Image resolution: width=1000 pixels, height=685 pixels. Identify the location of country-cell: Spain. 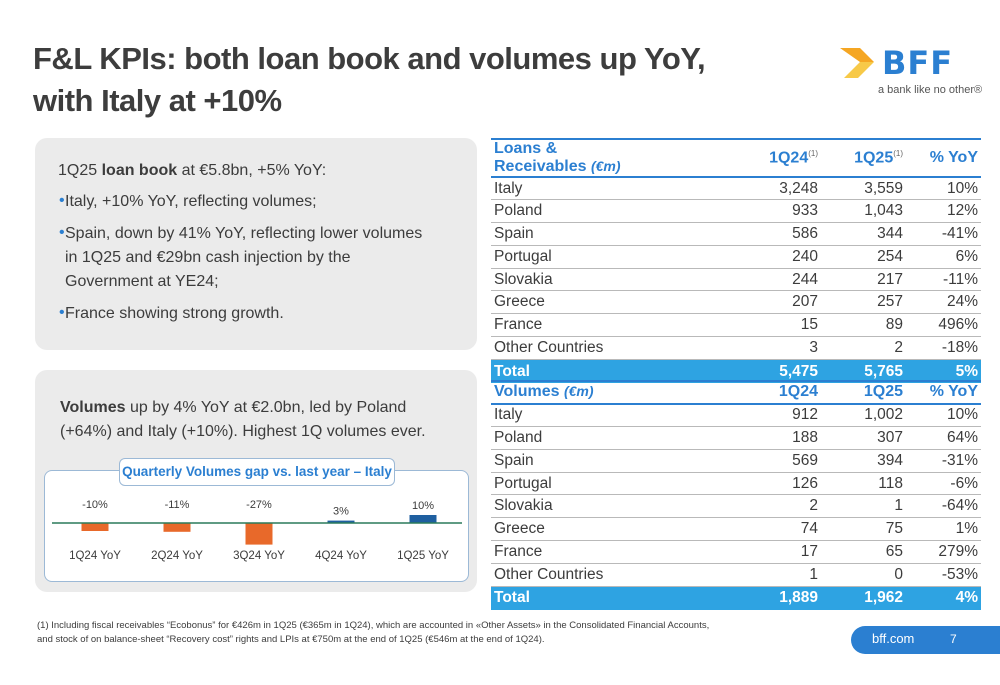
(571, 461).